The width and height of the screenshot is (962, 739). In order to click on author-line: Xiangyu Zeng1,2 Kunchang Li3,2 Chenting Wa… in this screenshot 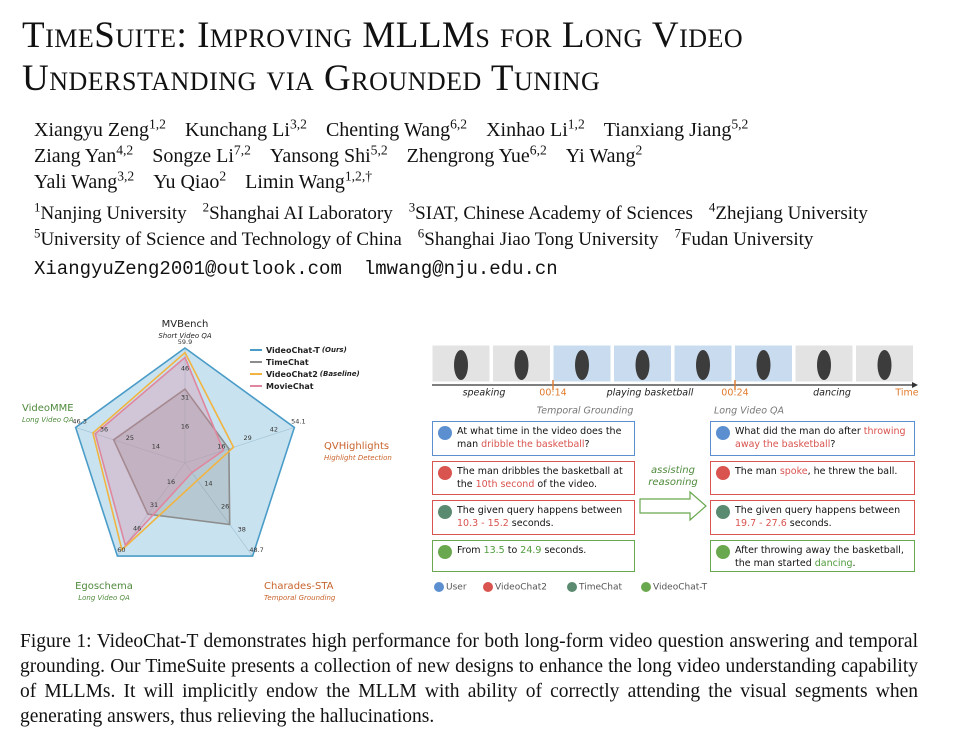, I will do `click(400, 129)`.